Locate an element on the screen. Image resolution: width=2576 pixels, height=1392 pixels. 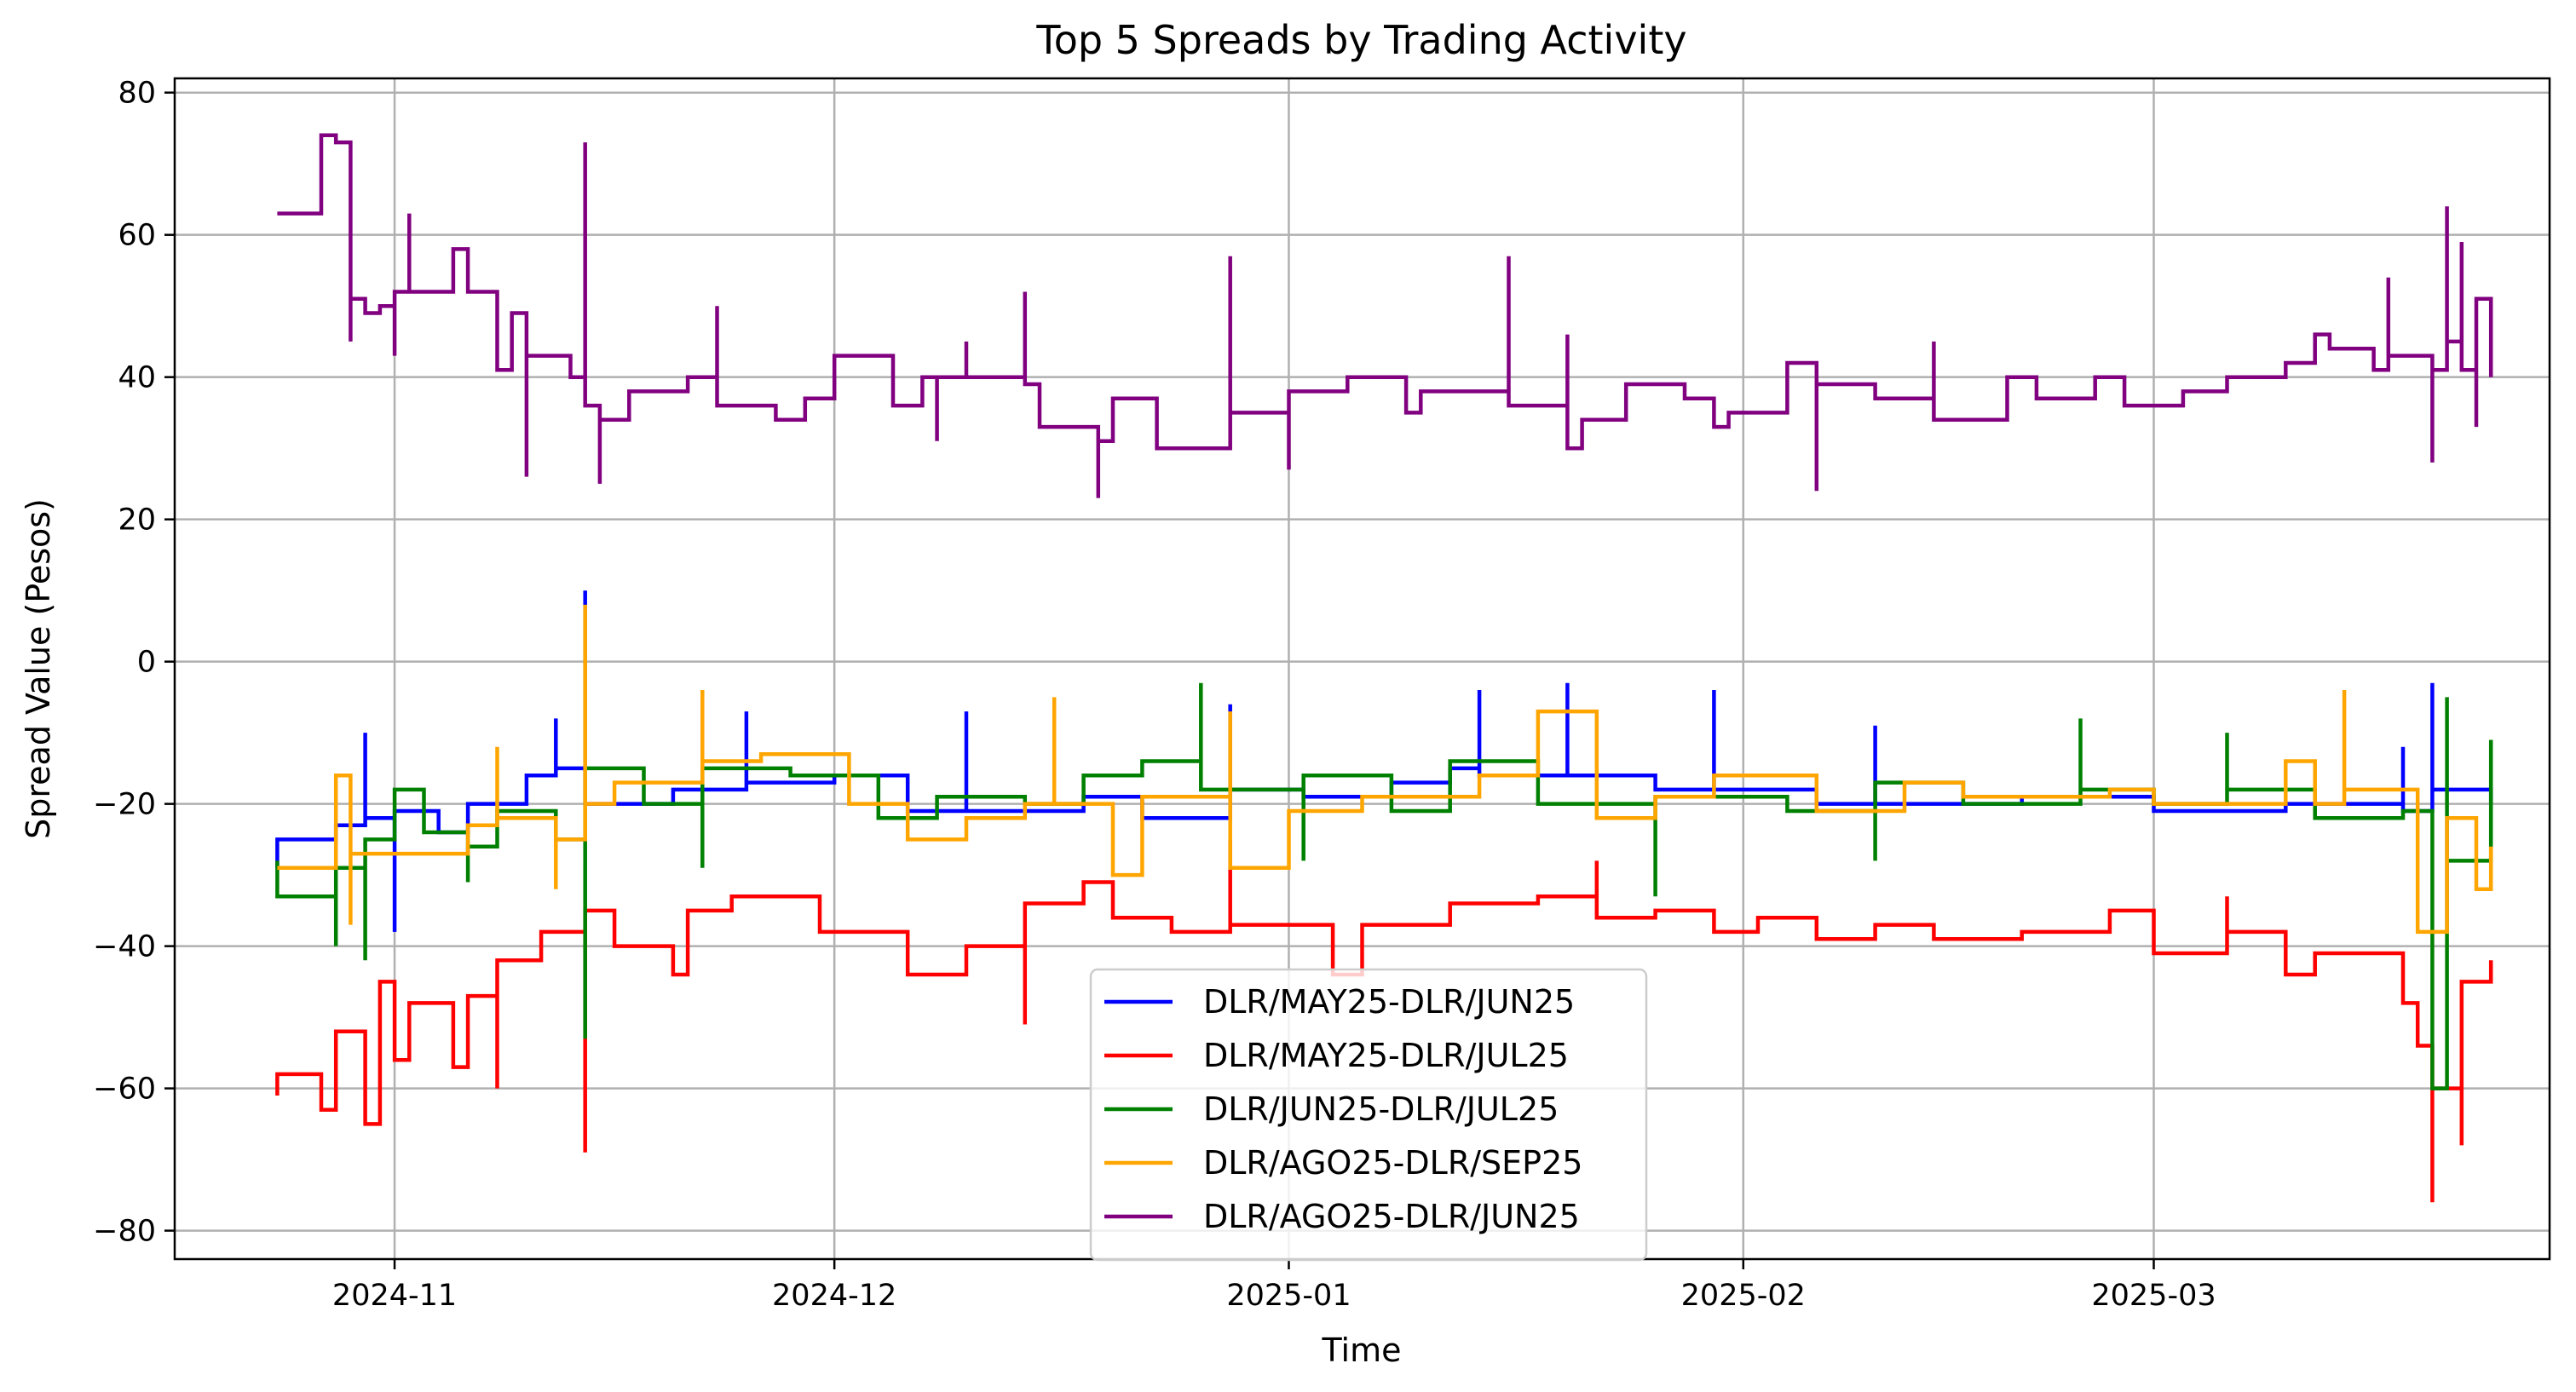
y-tick-label: 40 is located at coordinates (137, 378).